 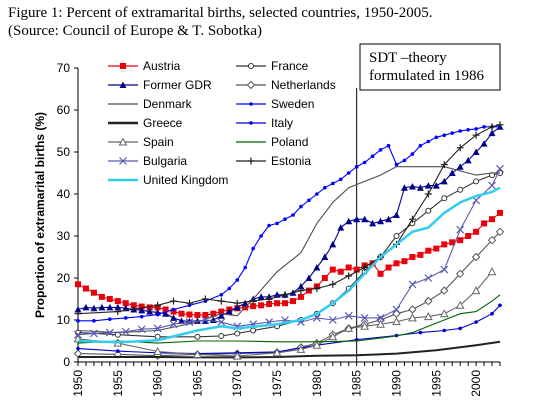 I want to click on y-tick-label: 60, so click(x=64, y=110).